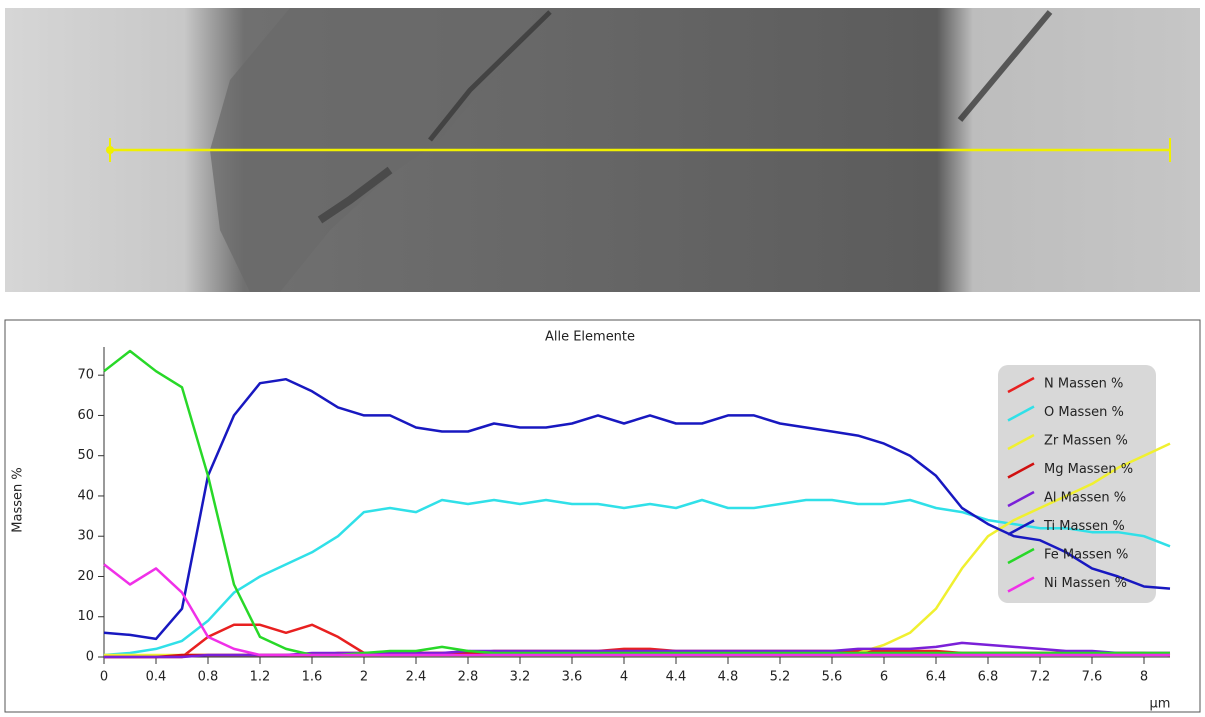 The image size is (1205, 717). I want to click on legend-label: O Massen %, so click(1084, 412).